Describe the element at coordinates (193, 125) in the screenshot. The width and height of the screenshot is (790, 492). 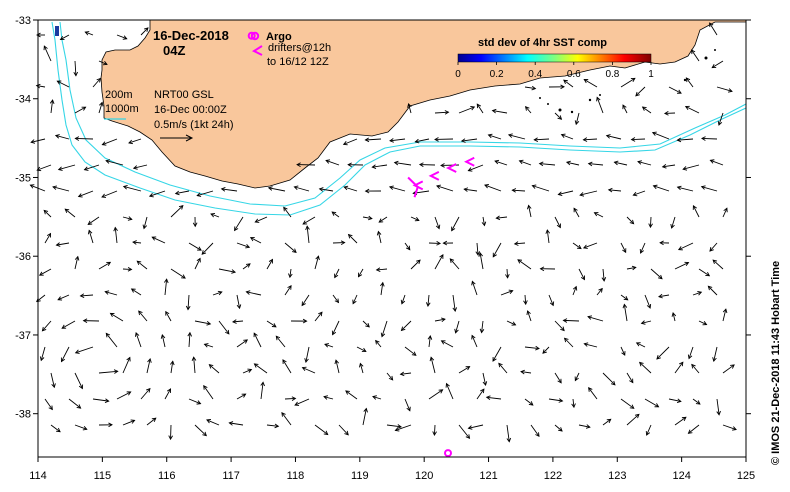
I see `scale-label: 0.5m/s (1kt 24h)` at that location.